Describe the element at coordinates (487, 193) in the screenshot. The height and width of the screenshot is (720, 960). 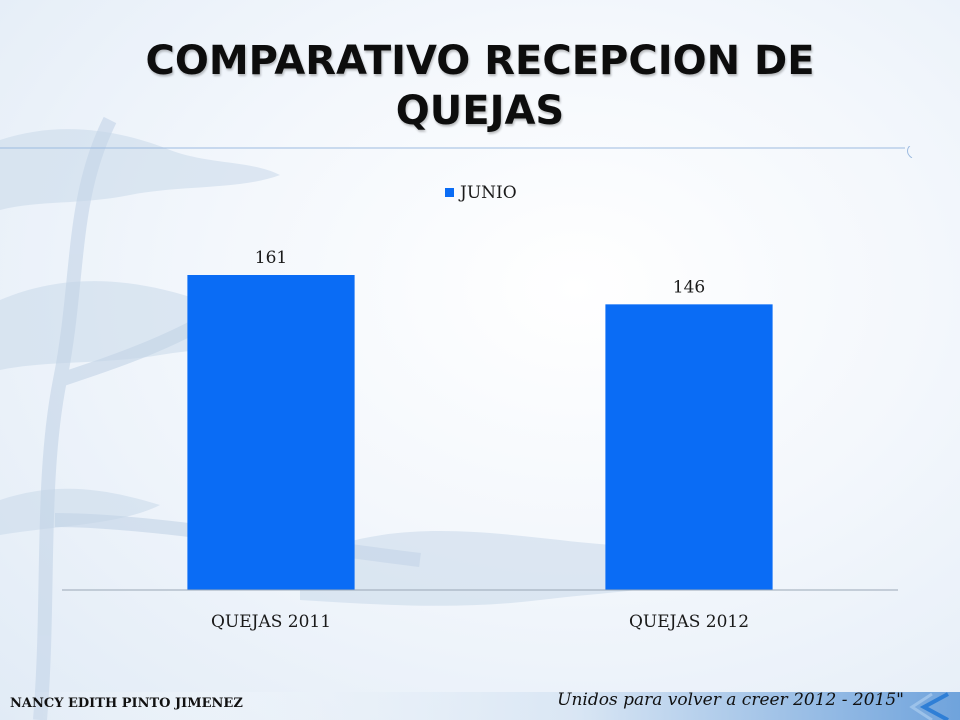
I see `legend-label: JUNIO` at that location.